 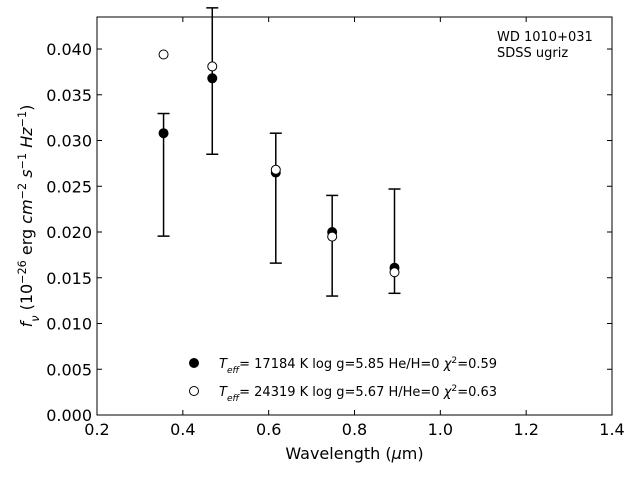 I want to click on x-tick-label: 0.2, so click(x=96, y=429).